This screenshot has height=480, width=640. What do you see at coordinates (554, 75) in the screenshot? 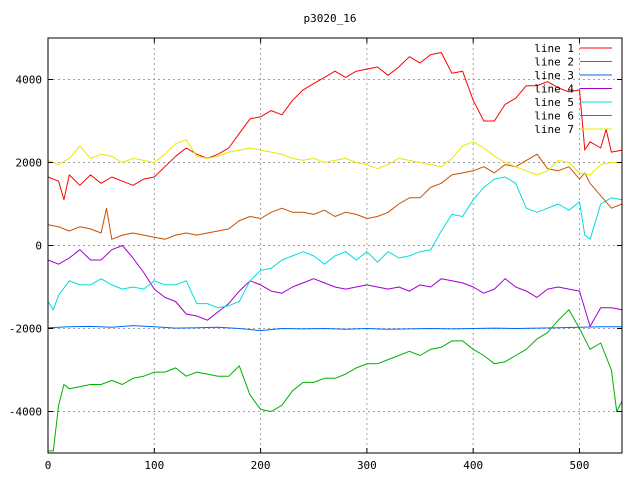
I see `legend-label-3: line 3` at bounding box center [554, 75].